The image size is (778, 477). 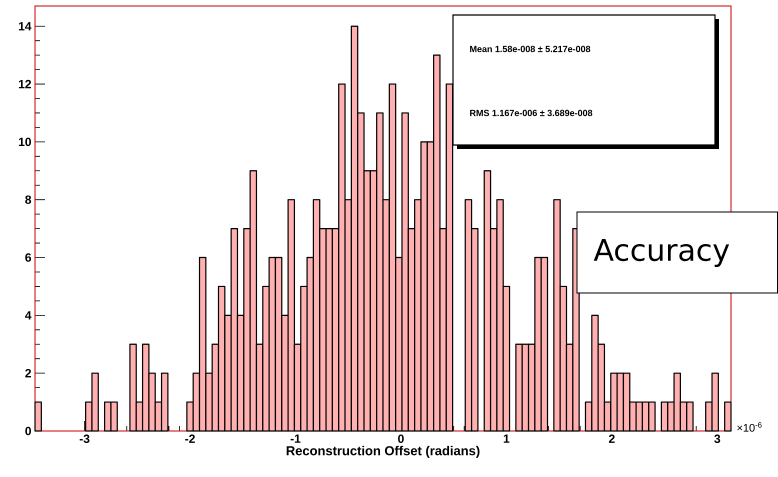 What do you see at coordinates (28, 257) in the screenshot?
I see `y-tick-label: 6` at bounding box center [28, 257].